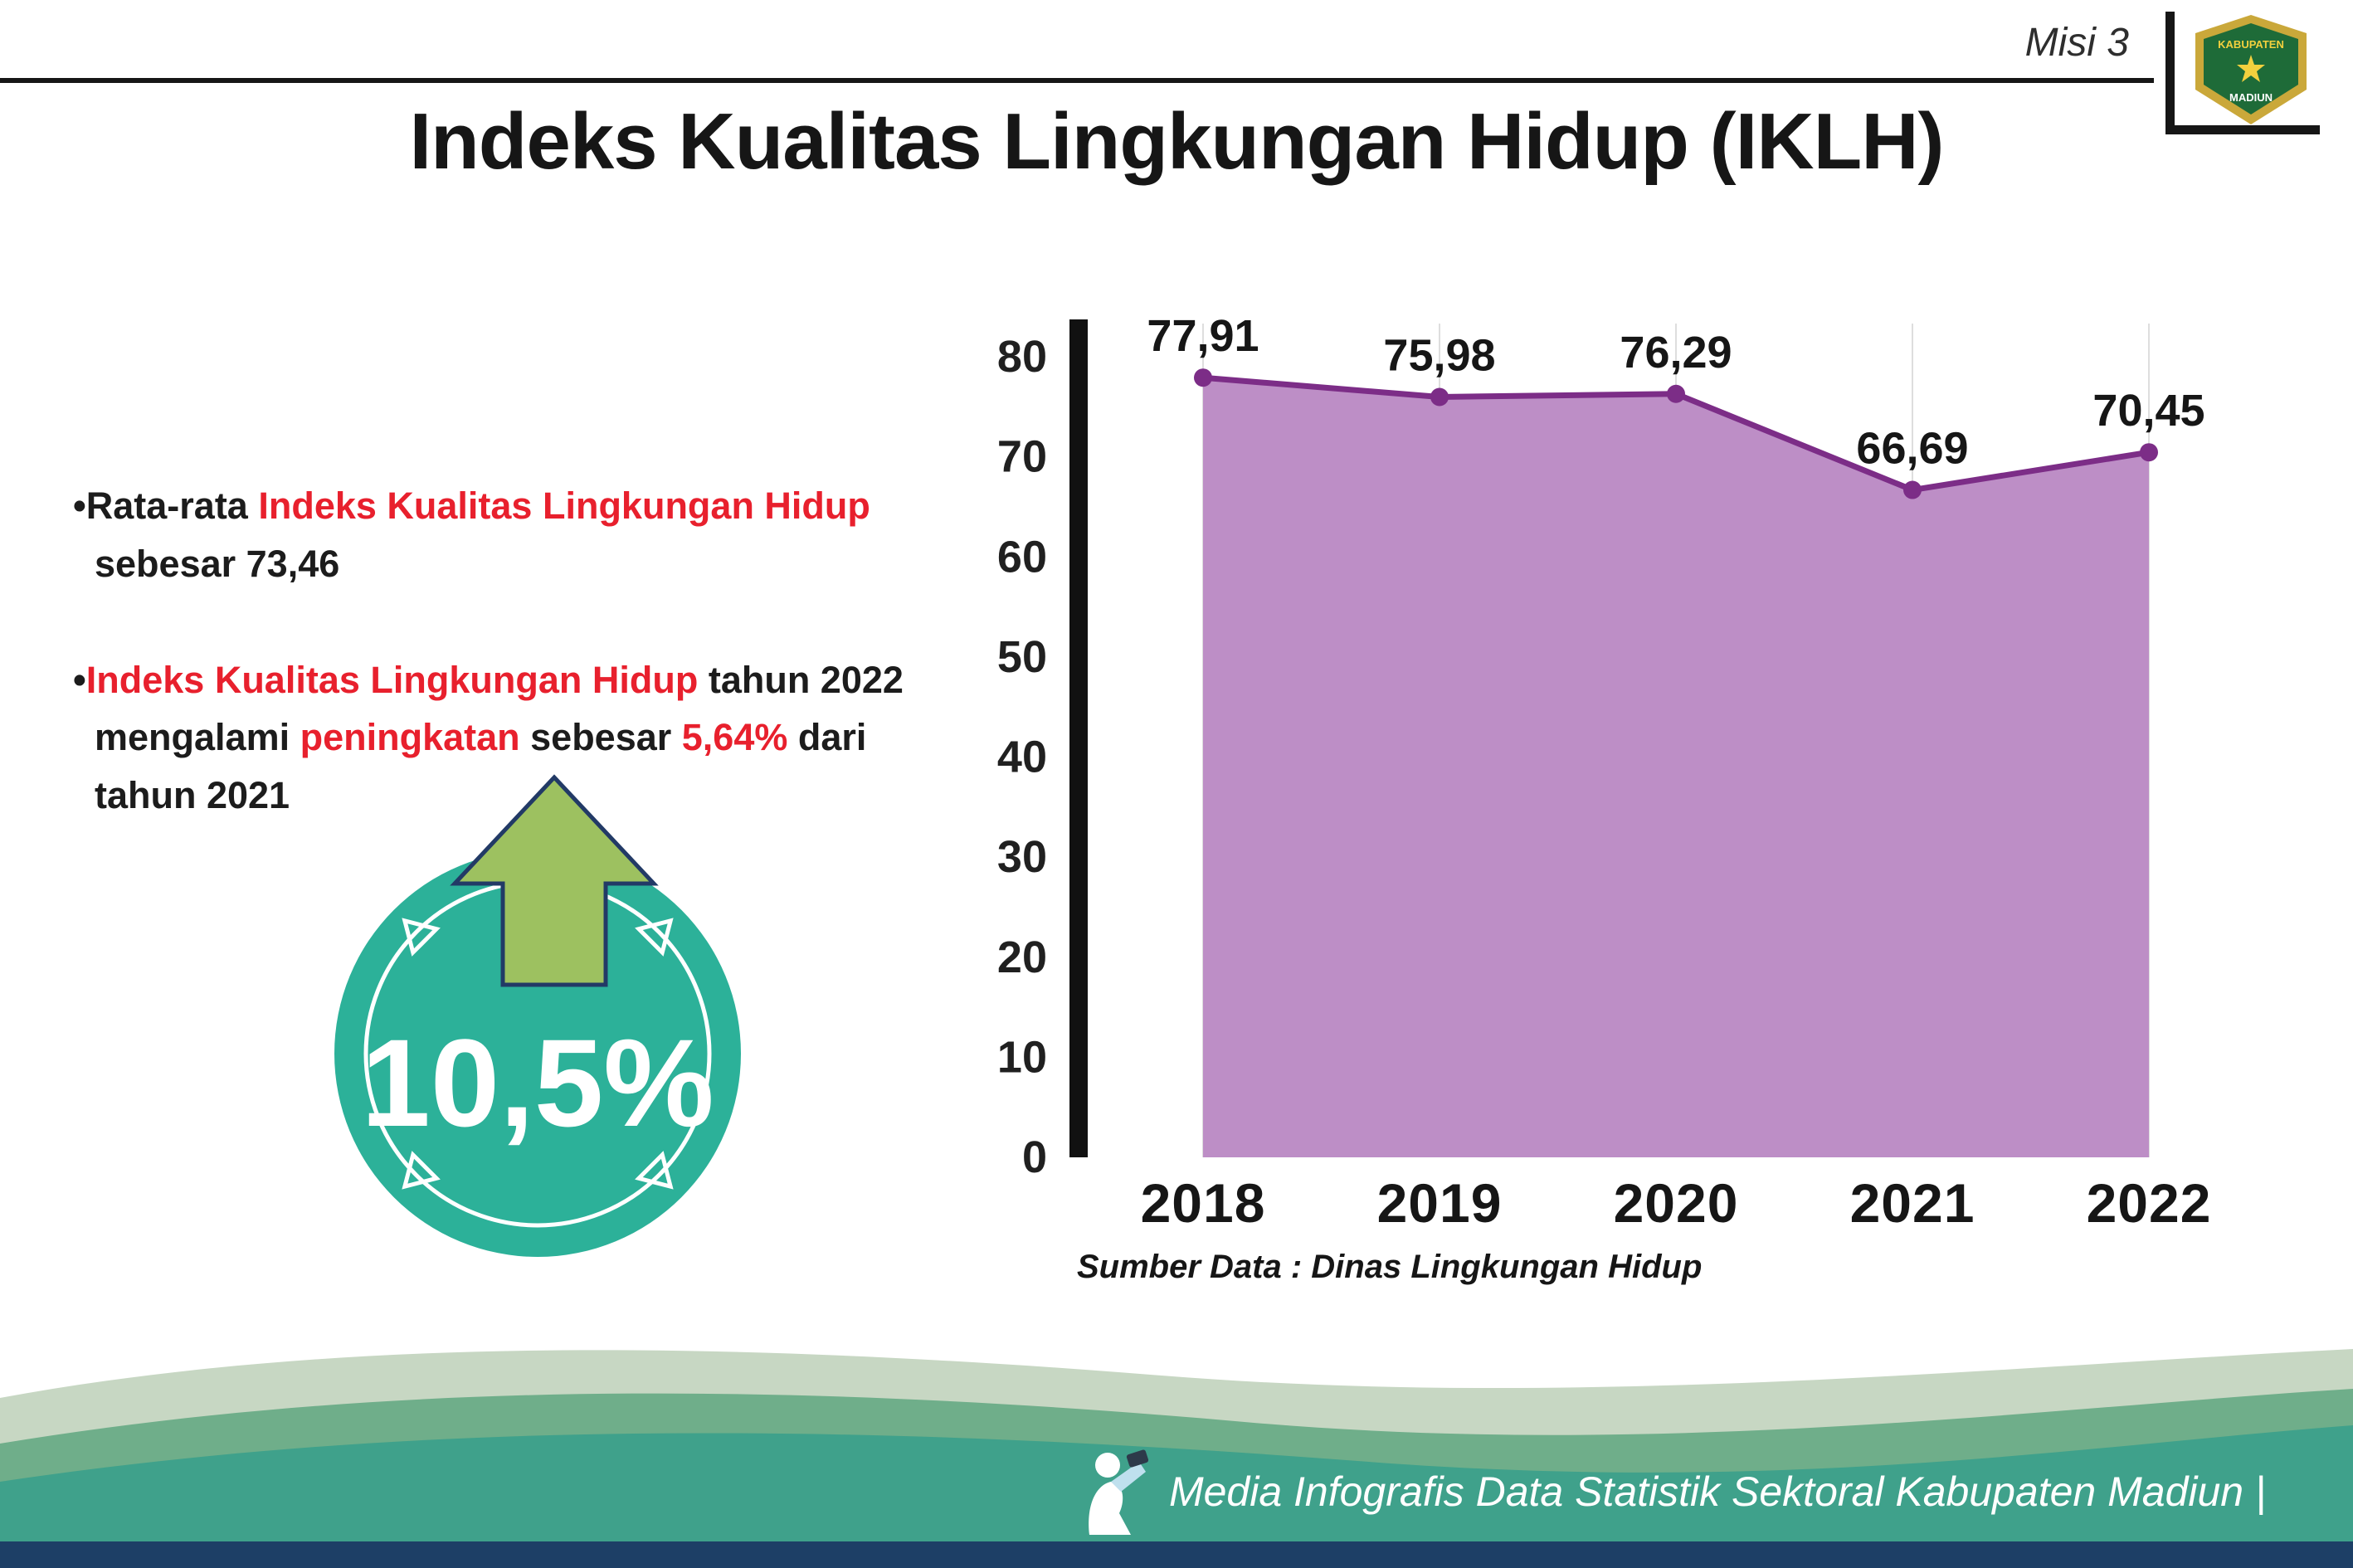 The image size is (2353, 1568). I want to click on y-tick-label: 20, so click(1022, 957).